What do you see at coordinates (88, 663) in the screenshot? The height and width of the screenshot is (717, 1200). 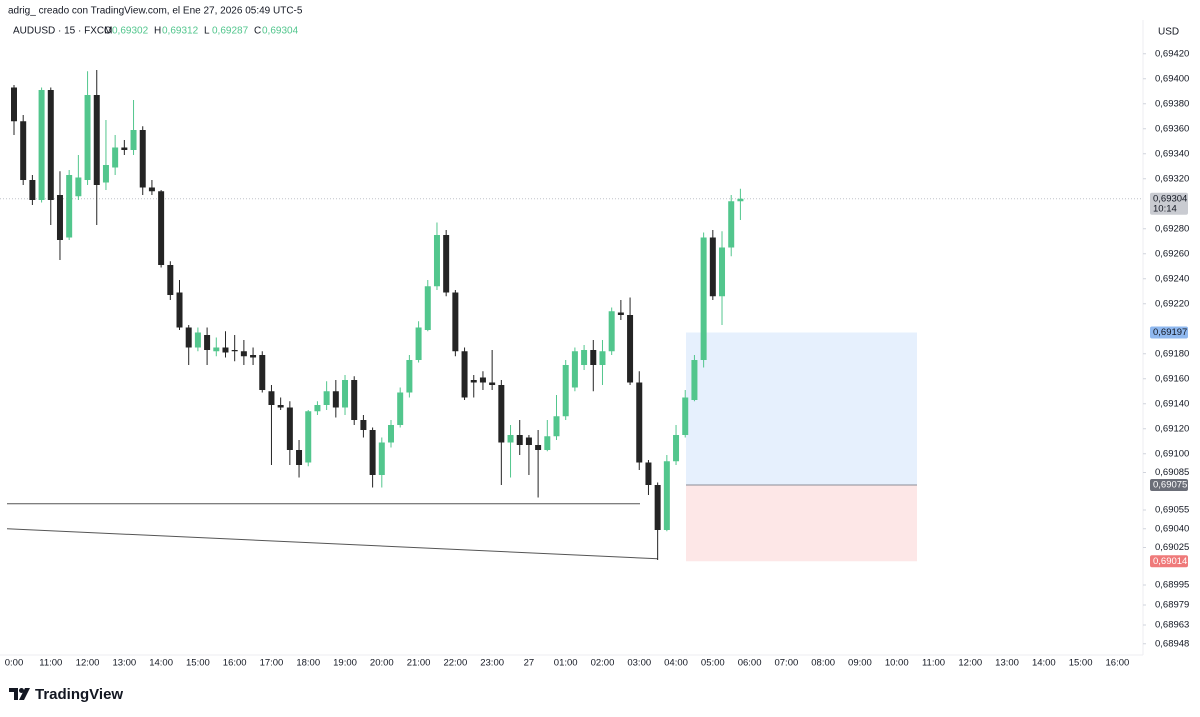 I see `x-tick-label: 12:00` at bounding box center [88, 663].